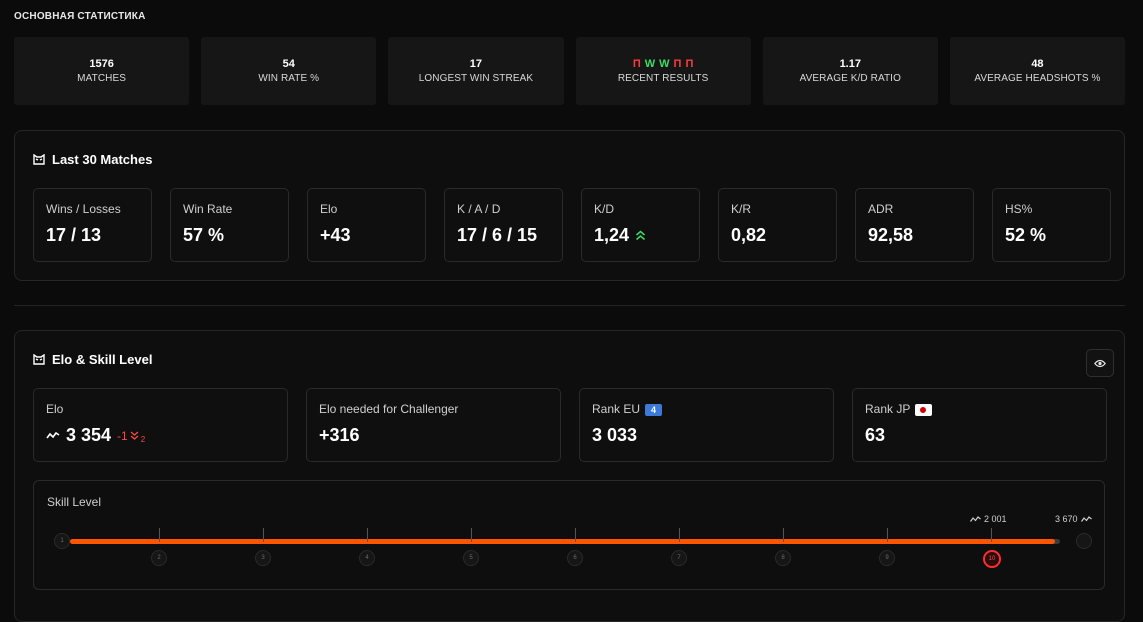 The height and width of the screenshot is (622, 1143). What do you see at coordinates (612, 235) in the screenshot?
I see `stat-value: 1,24` at bounding box center [612, 235].